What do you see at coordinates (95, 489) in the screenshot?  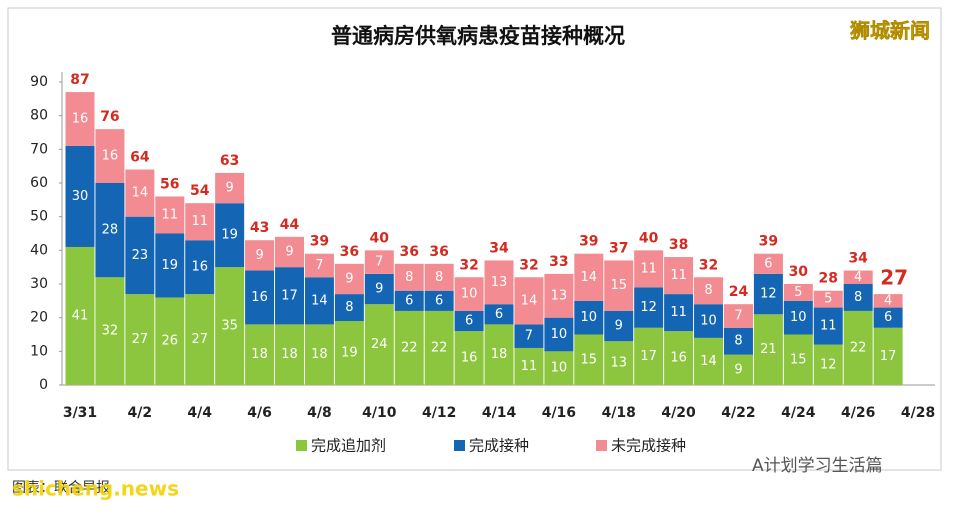 I see `watermark-site: shicheng.news` at bounding box center [95, 489].